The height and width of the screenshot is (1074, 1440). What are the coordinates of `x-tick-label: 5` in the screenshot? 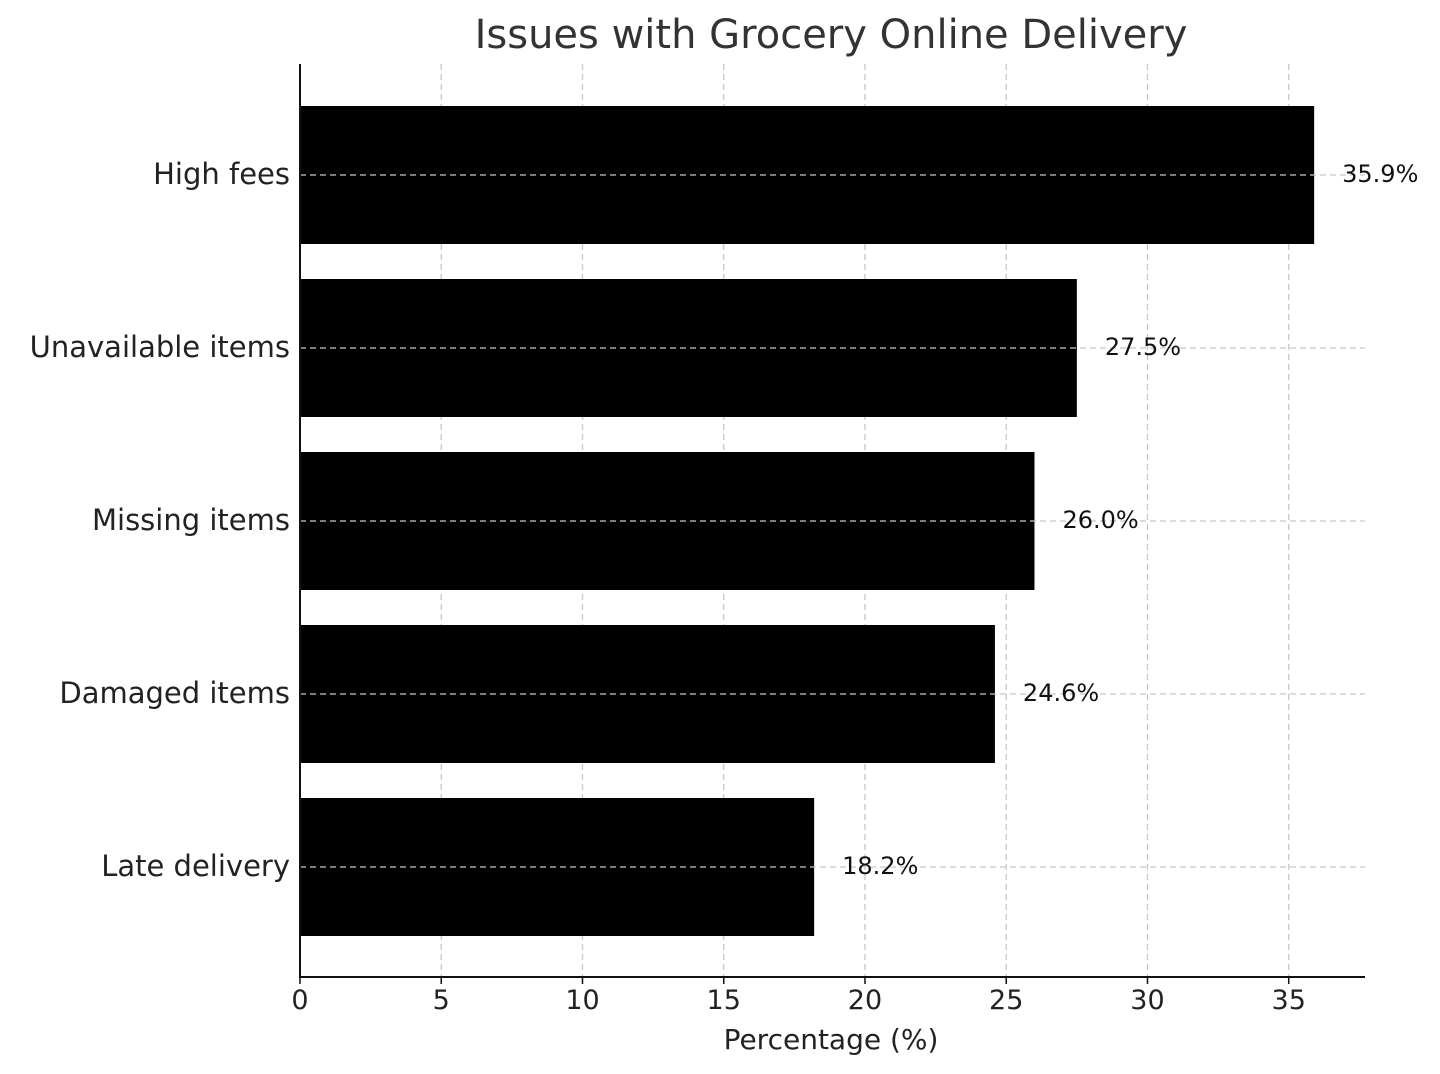 It's located at (441, 1000).